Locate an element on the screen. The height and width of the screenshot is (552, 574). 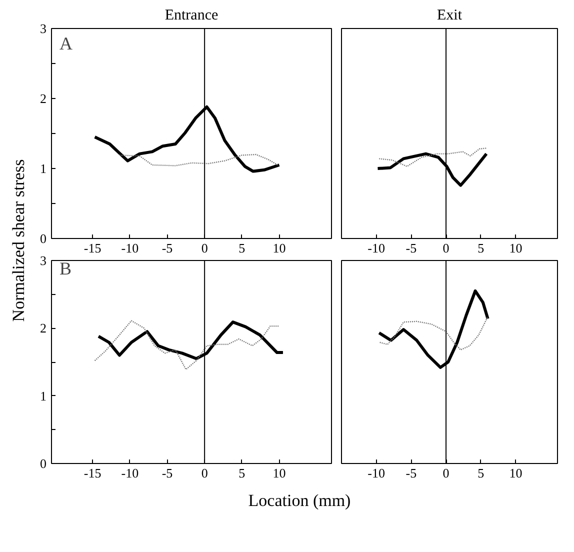
x-axis-title: Location (mm) is located at coordinates (299, 500).